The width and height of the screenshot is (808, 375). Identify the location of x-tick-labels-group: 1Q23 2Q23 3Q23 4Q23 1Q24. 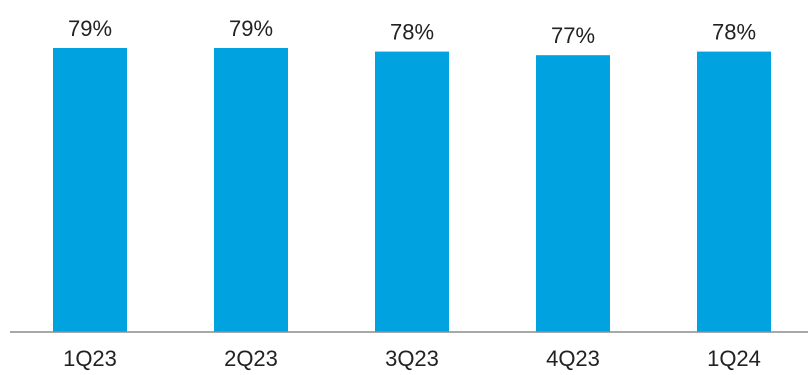
(412, 358).